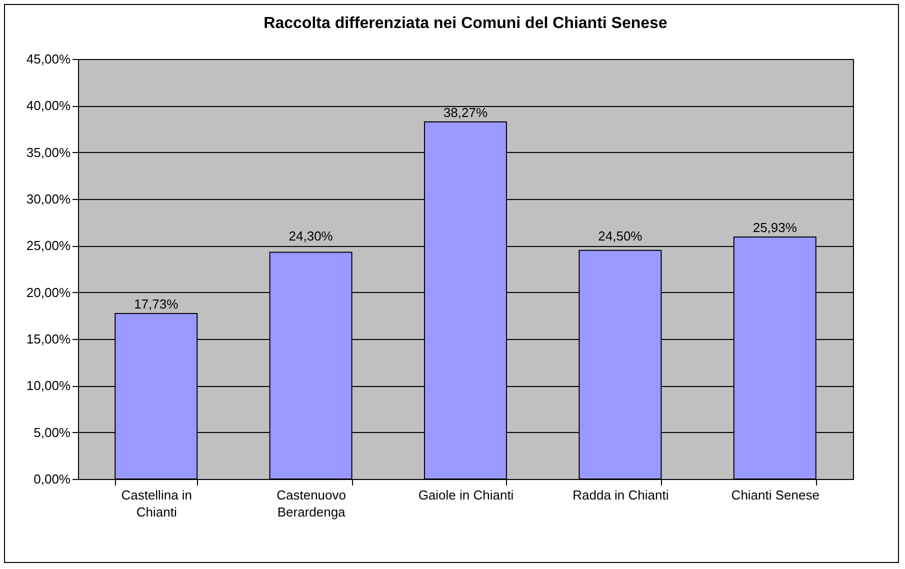 This screenshot has width=905, height=569. I want to click on x-tick-label: Radda in Chianti, so click(620, 495).